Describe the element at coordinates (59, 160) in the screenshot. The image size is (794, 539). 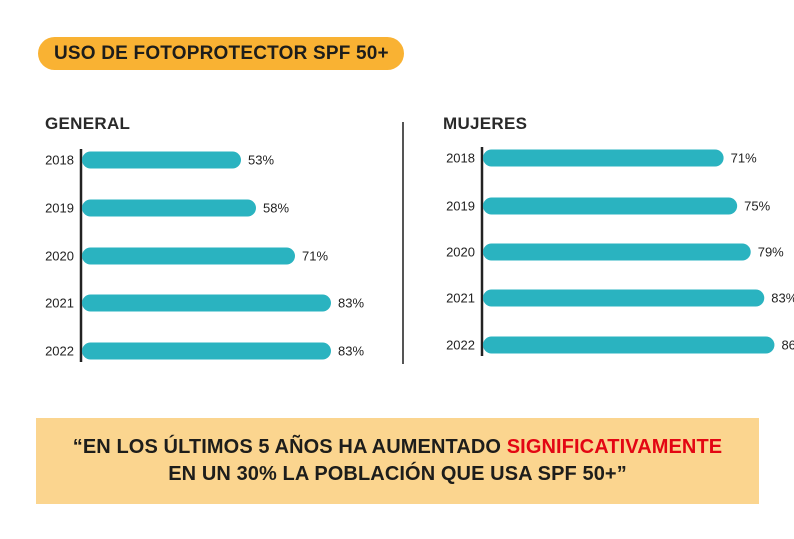
I see `general-year-label-2018: 2018` at that location.